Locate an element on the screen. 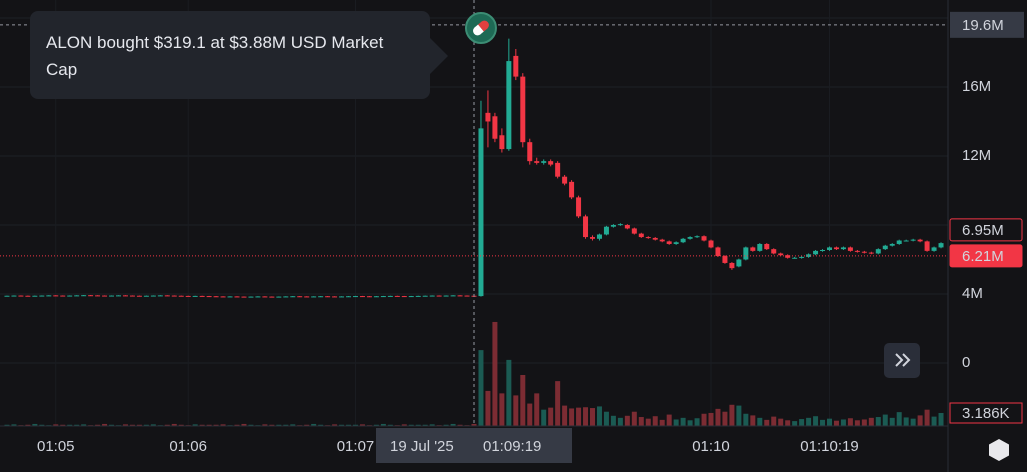 The height and width of the screenshot is (472, 1027). crosshair-time-box is located at coordinates (474, 445).